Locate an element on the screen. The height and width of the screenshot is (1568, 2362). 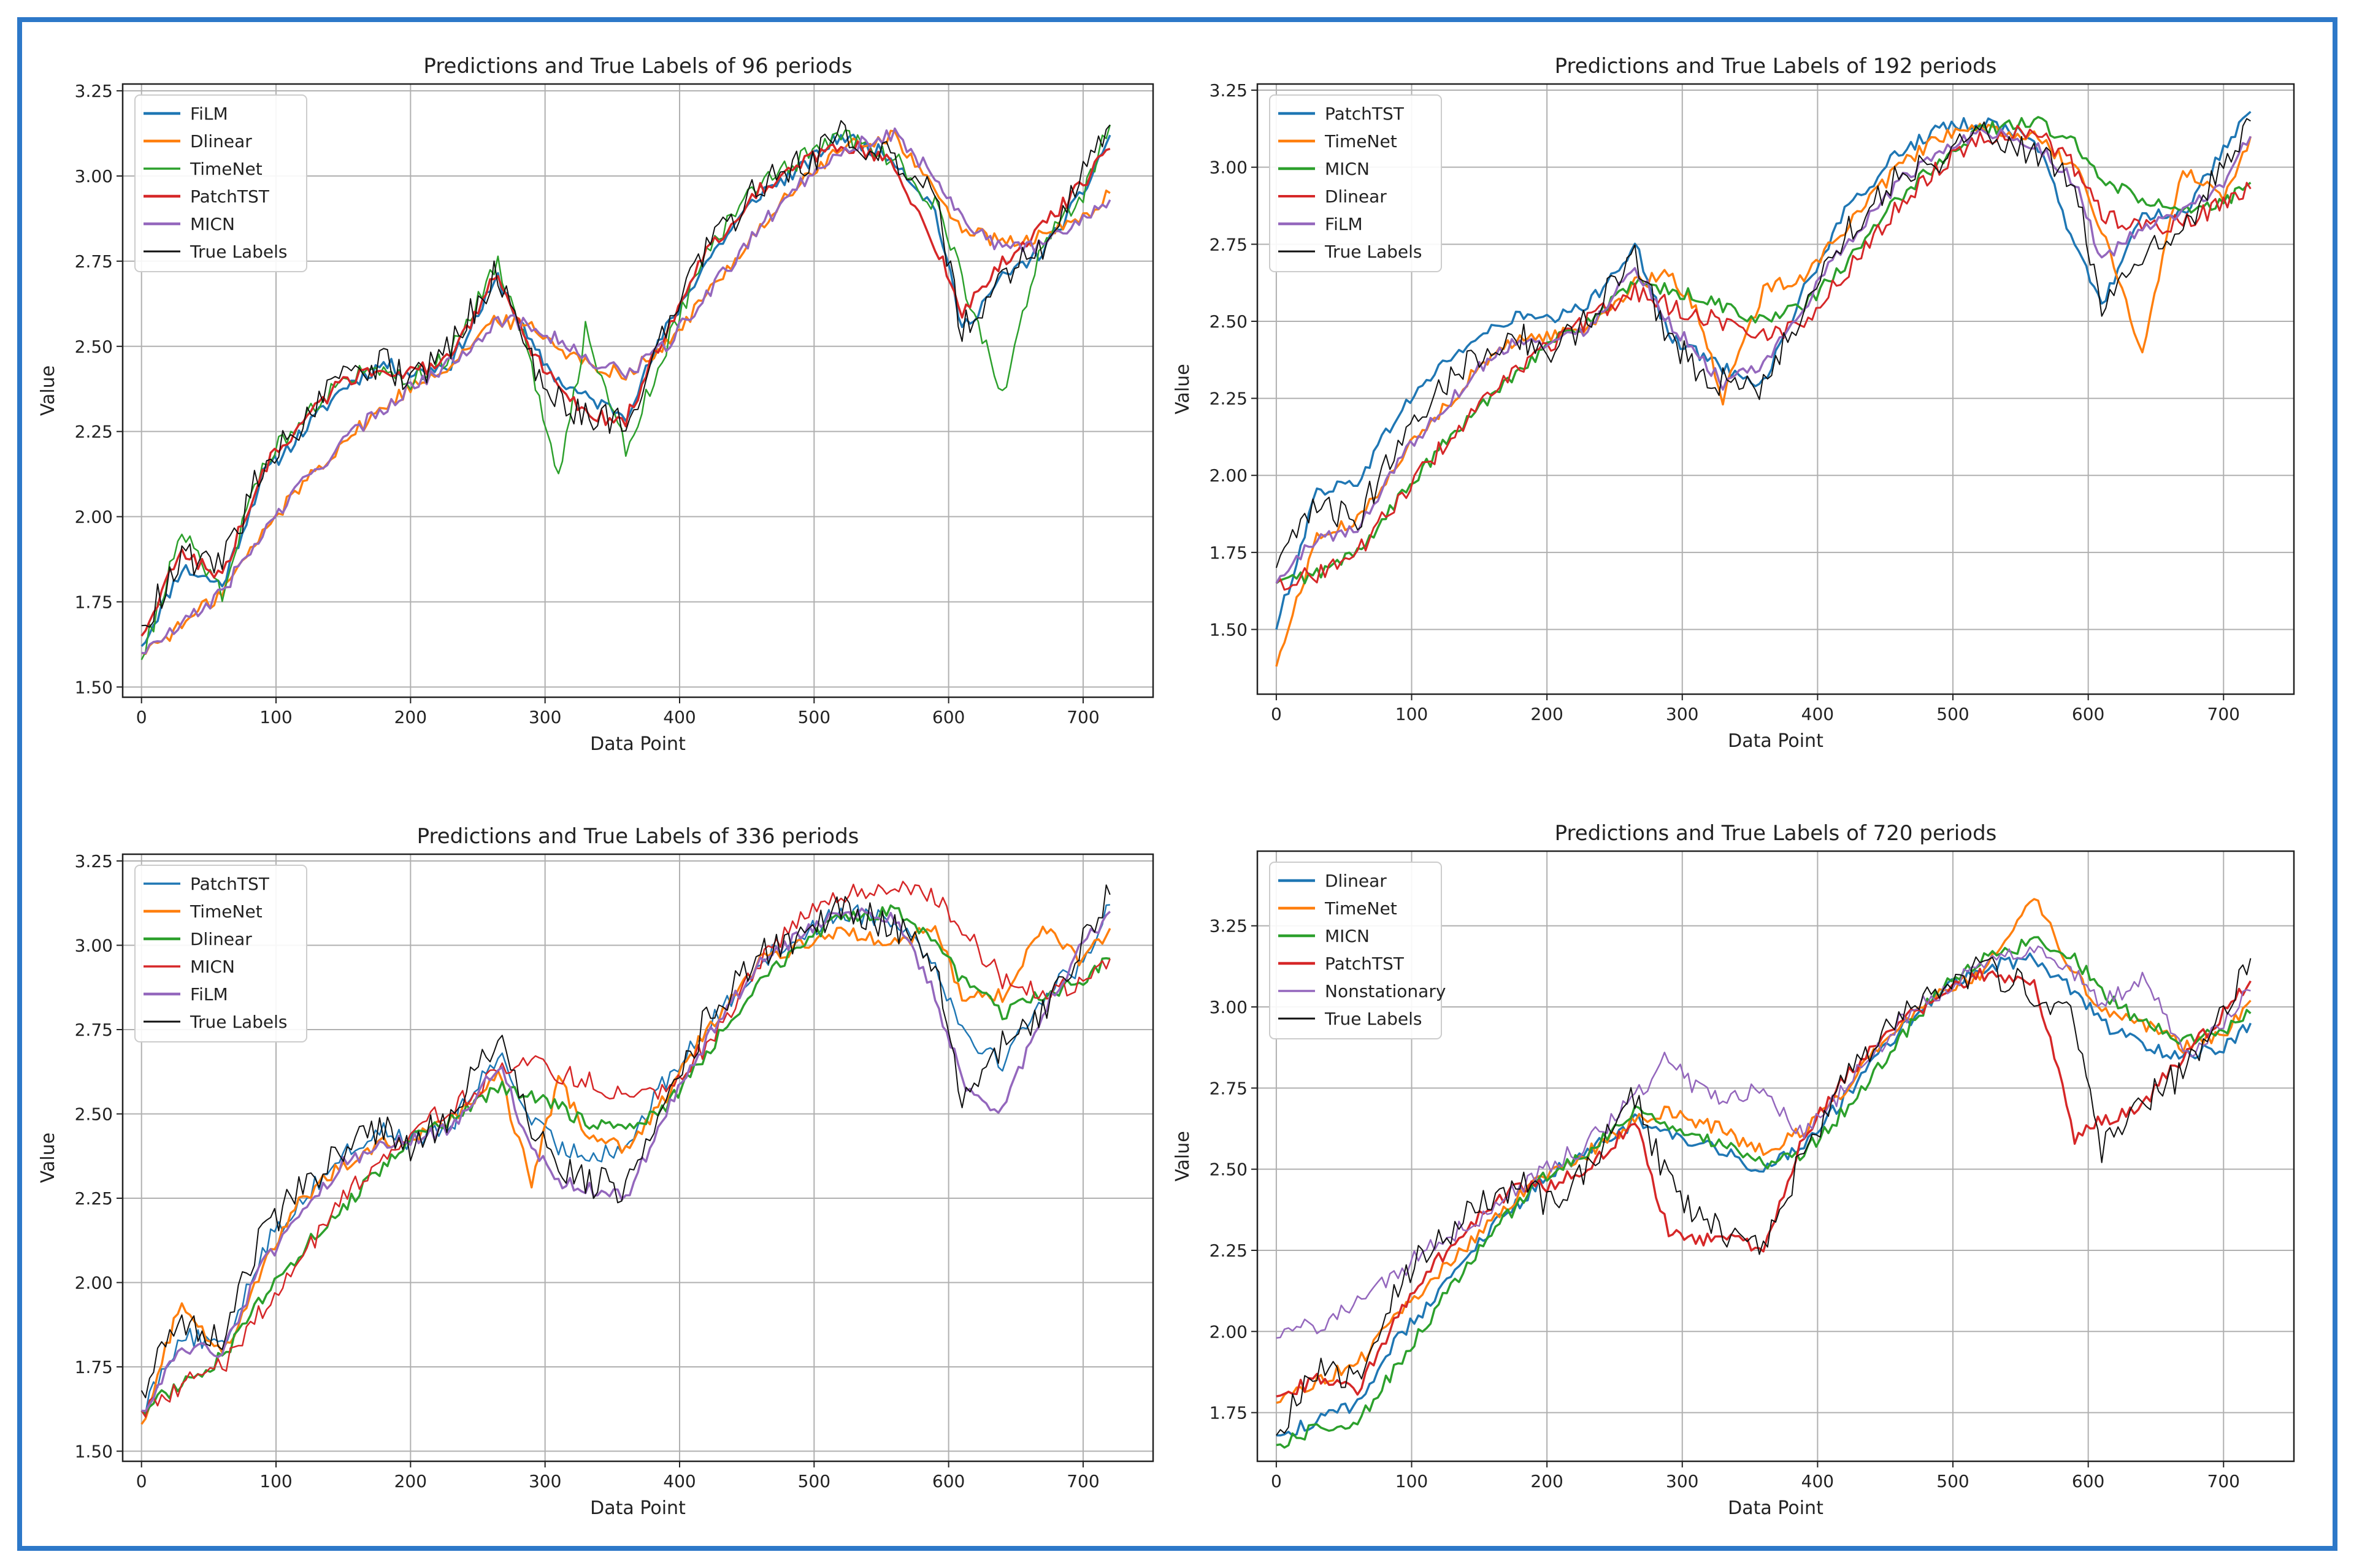
x-tick-label: 200 is located at coordinates (1546, 714).